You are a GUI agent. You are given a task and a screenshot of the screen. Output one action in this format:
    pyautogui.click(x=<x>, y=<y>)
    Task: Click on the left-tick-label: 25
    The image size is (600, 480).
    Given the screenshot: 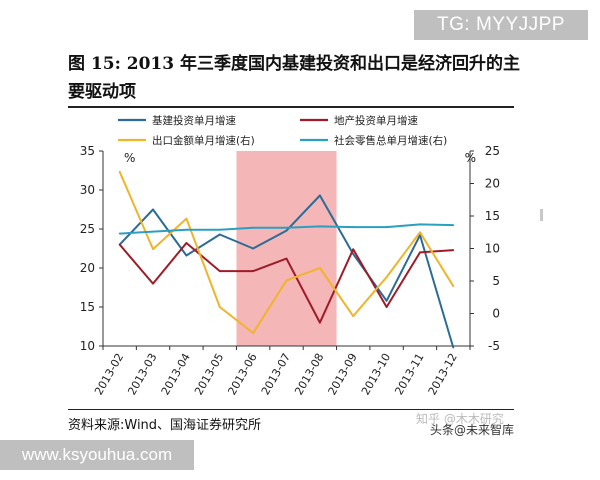 What is the action you would take?
    pyautogui.click(x=87, y=229)
    